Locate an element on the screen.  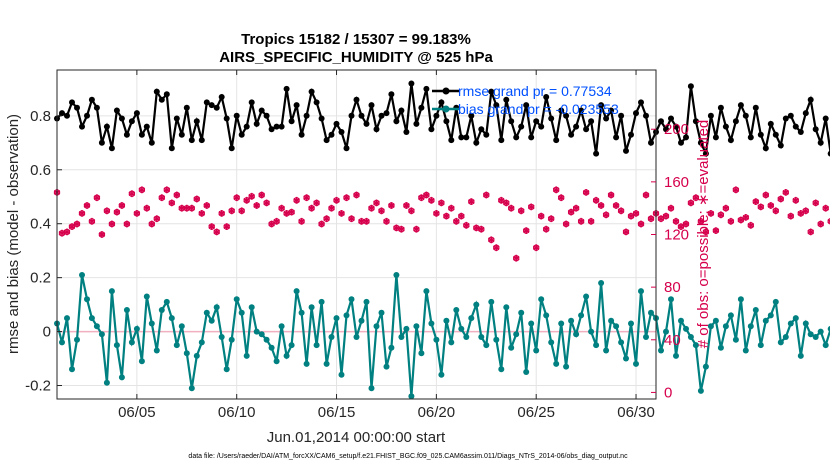
y2-tick-label: 200 is located at coordinates (676, 129).